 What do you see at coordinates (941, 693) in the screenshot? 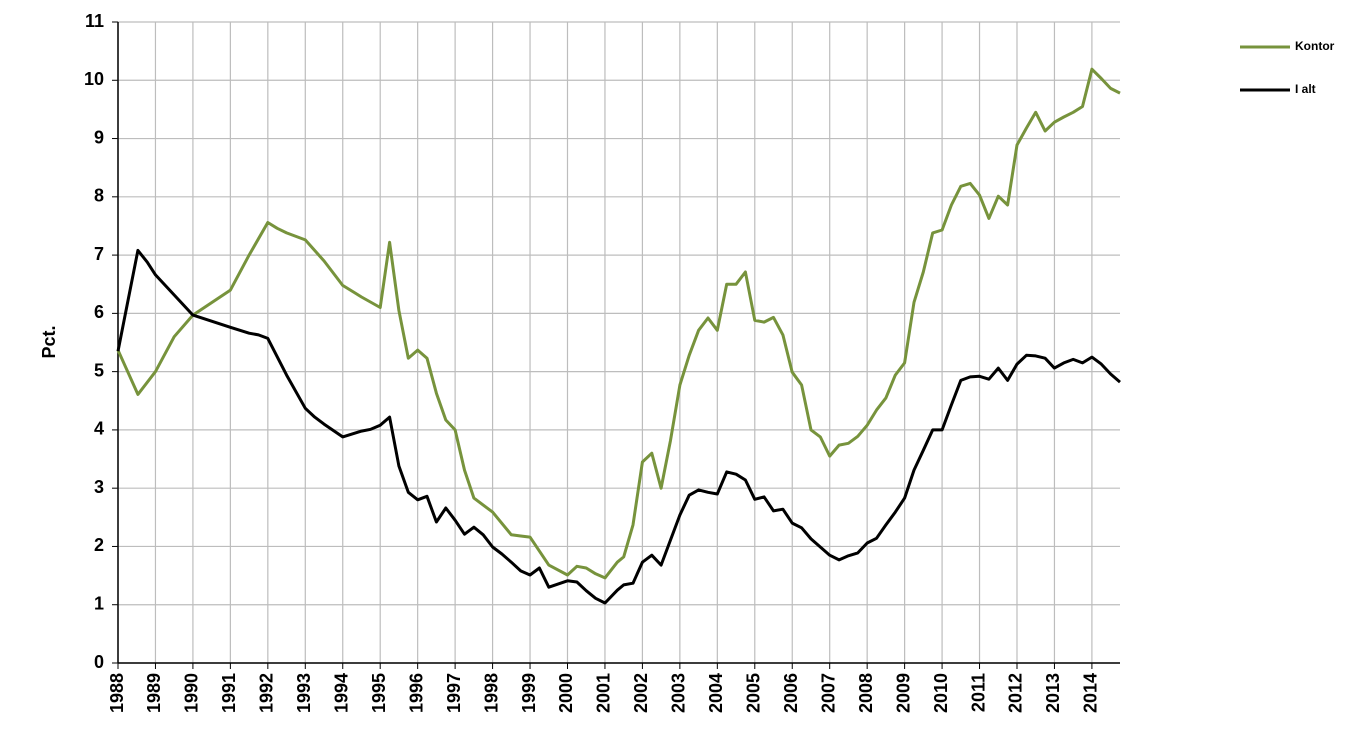
I see `x-tick-label: 2010` at bounding box center [941, 693].